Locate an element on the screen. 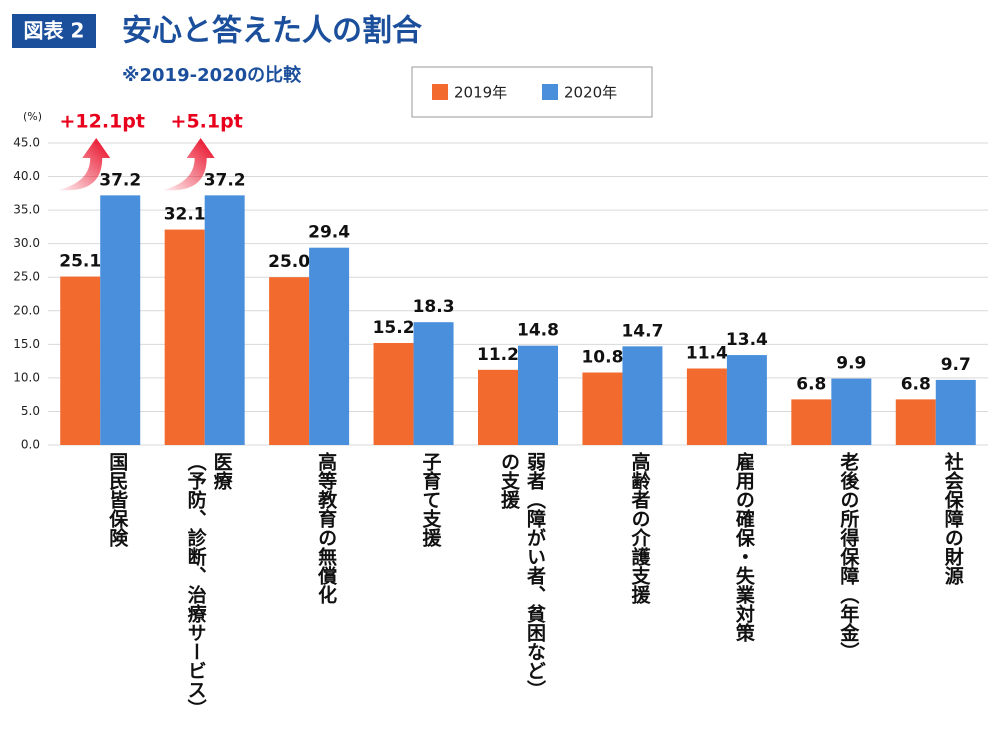 The height and width of the screenshot is (740, 1000). y-axis-label: (%) is located at coordinates (32, 116).